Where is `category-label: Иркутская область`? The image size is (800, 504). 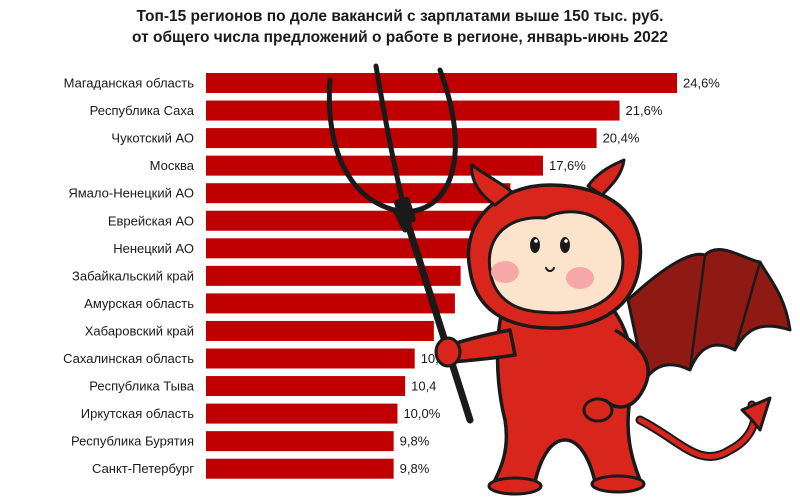
category-label: Иркутская область is located at coordinates (137, 413).